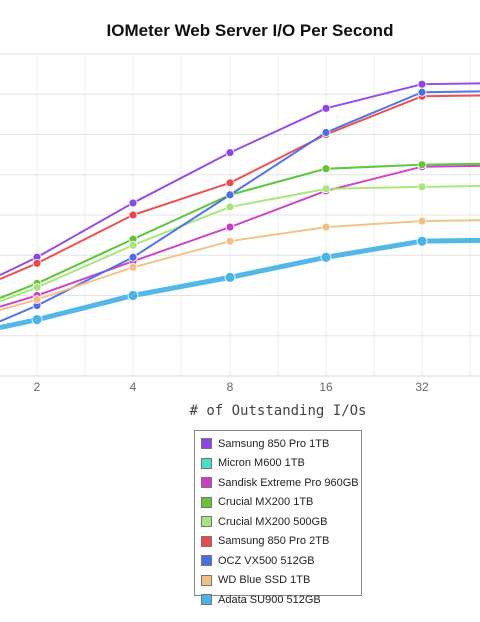  I want to click on legend-item: Sandisk Extreme Pro 960GB, so click(281, 483).